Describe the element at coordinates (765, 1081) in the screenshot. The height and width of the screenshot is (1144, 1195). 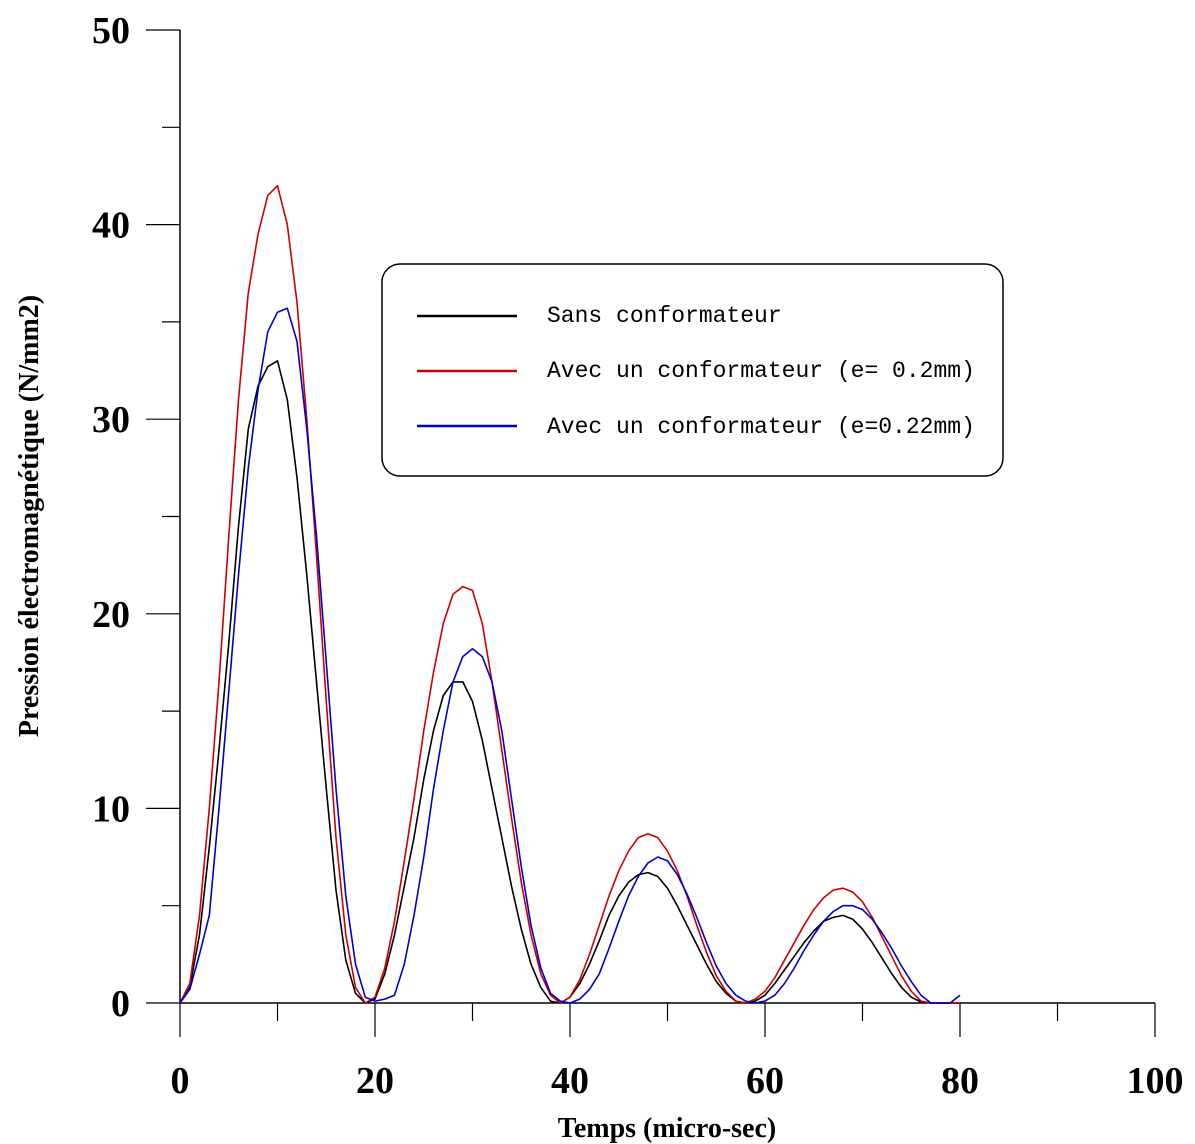
I see `x-tick-label: 60` at that location.